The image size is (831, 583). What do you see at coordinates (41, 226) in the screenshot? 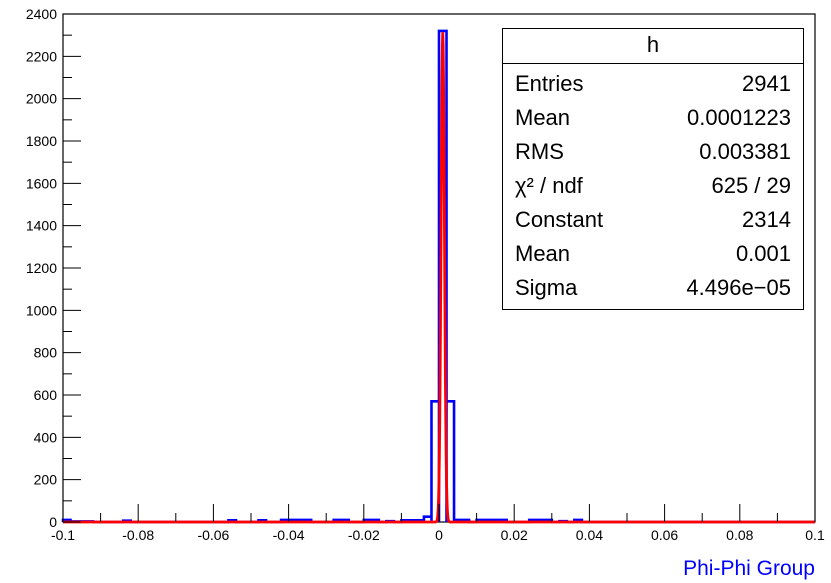
I see `y-tick-label: 1400` at bounding box center [41, 226].